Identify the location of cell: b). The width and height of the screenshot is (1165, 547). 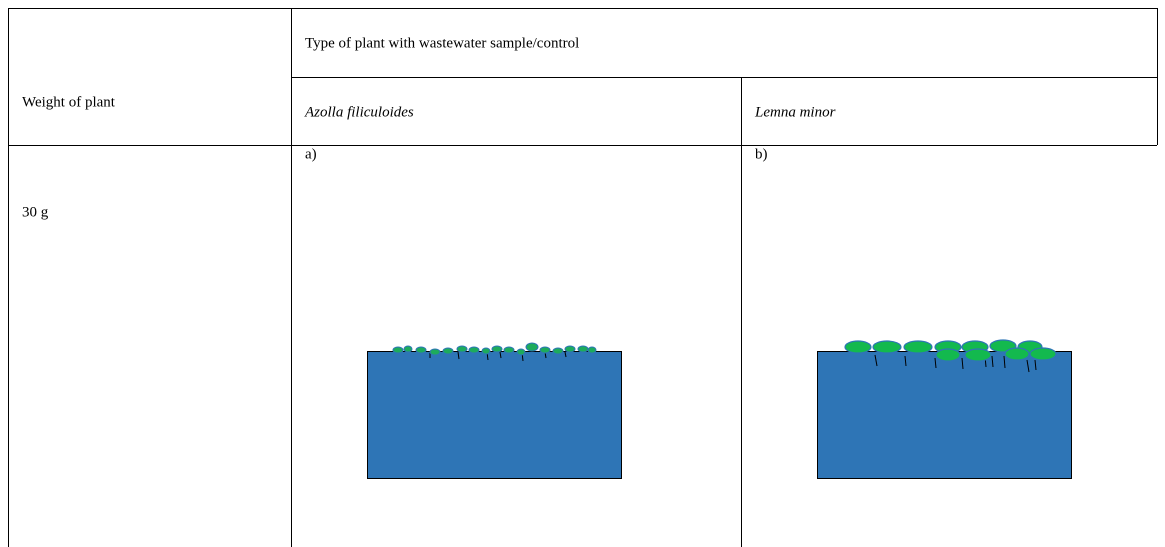
(761, 154).